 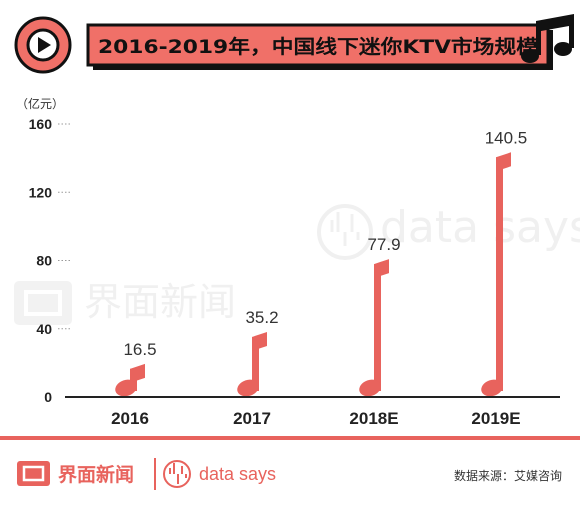 What do you see at coordinates (290, 463) in the screenshot?
I see `footer: 界面新闻 data says 数据来源：艾媒咨询` at bounding box center [290, 463].